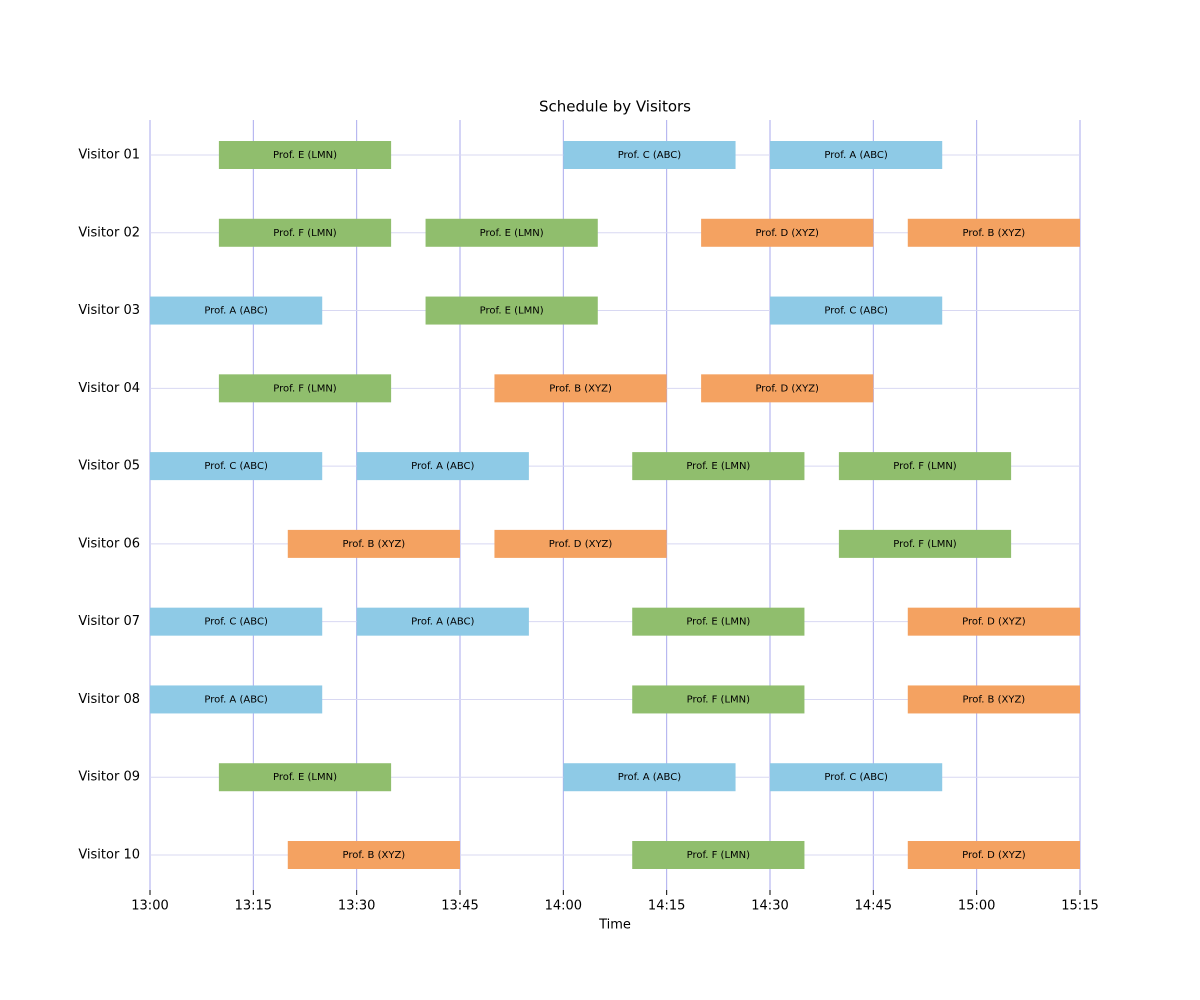  What do you see at coordinates (109, 155) in the screenshot?
I see `y-tick-label: Visitor 01` at bounding box center [109, 155].